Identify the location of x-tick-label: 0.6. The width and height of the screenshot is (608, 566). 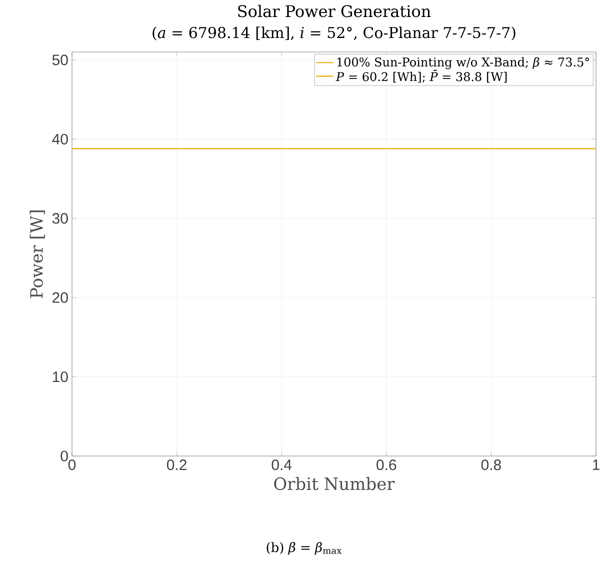
(386, 465).